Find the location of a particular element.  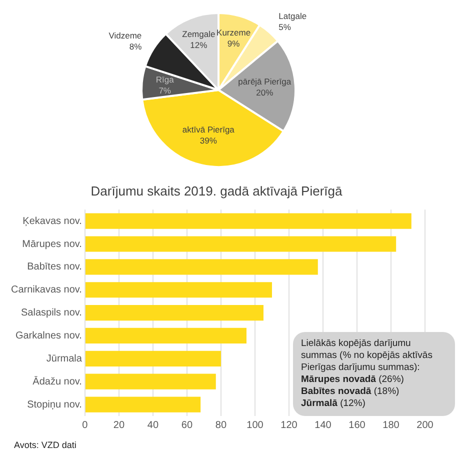

x-tick-label: 180 is located at coordinates (391, 425).